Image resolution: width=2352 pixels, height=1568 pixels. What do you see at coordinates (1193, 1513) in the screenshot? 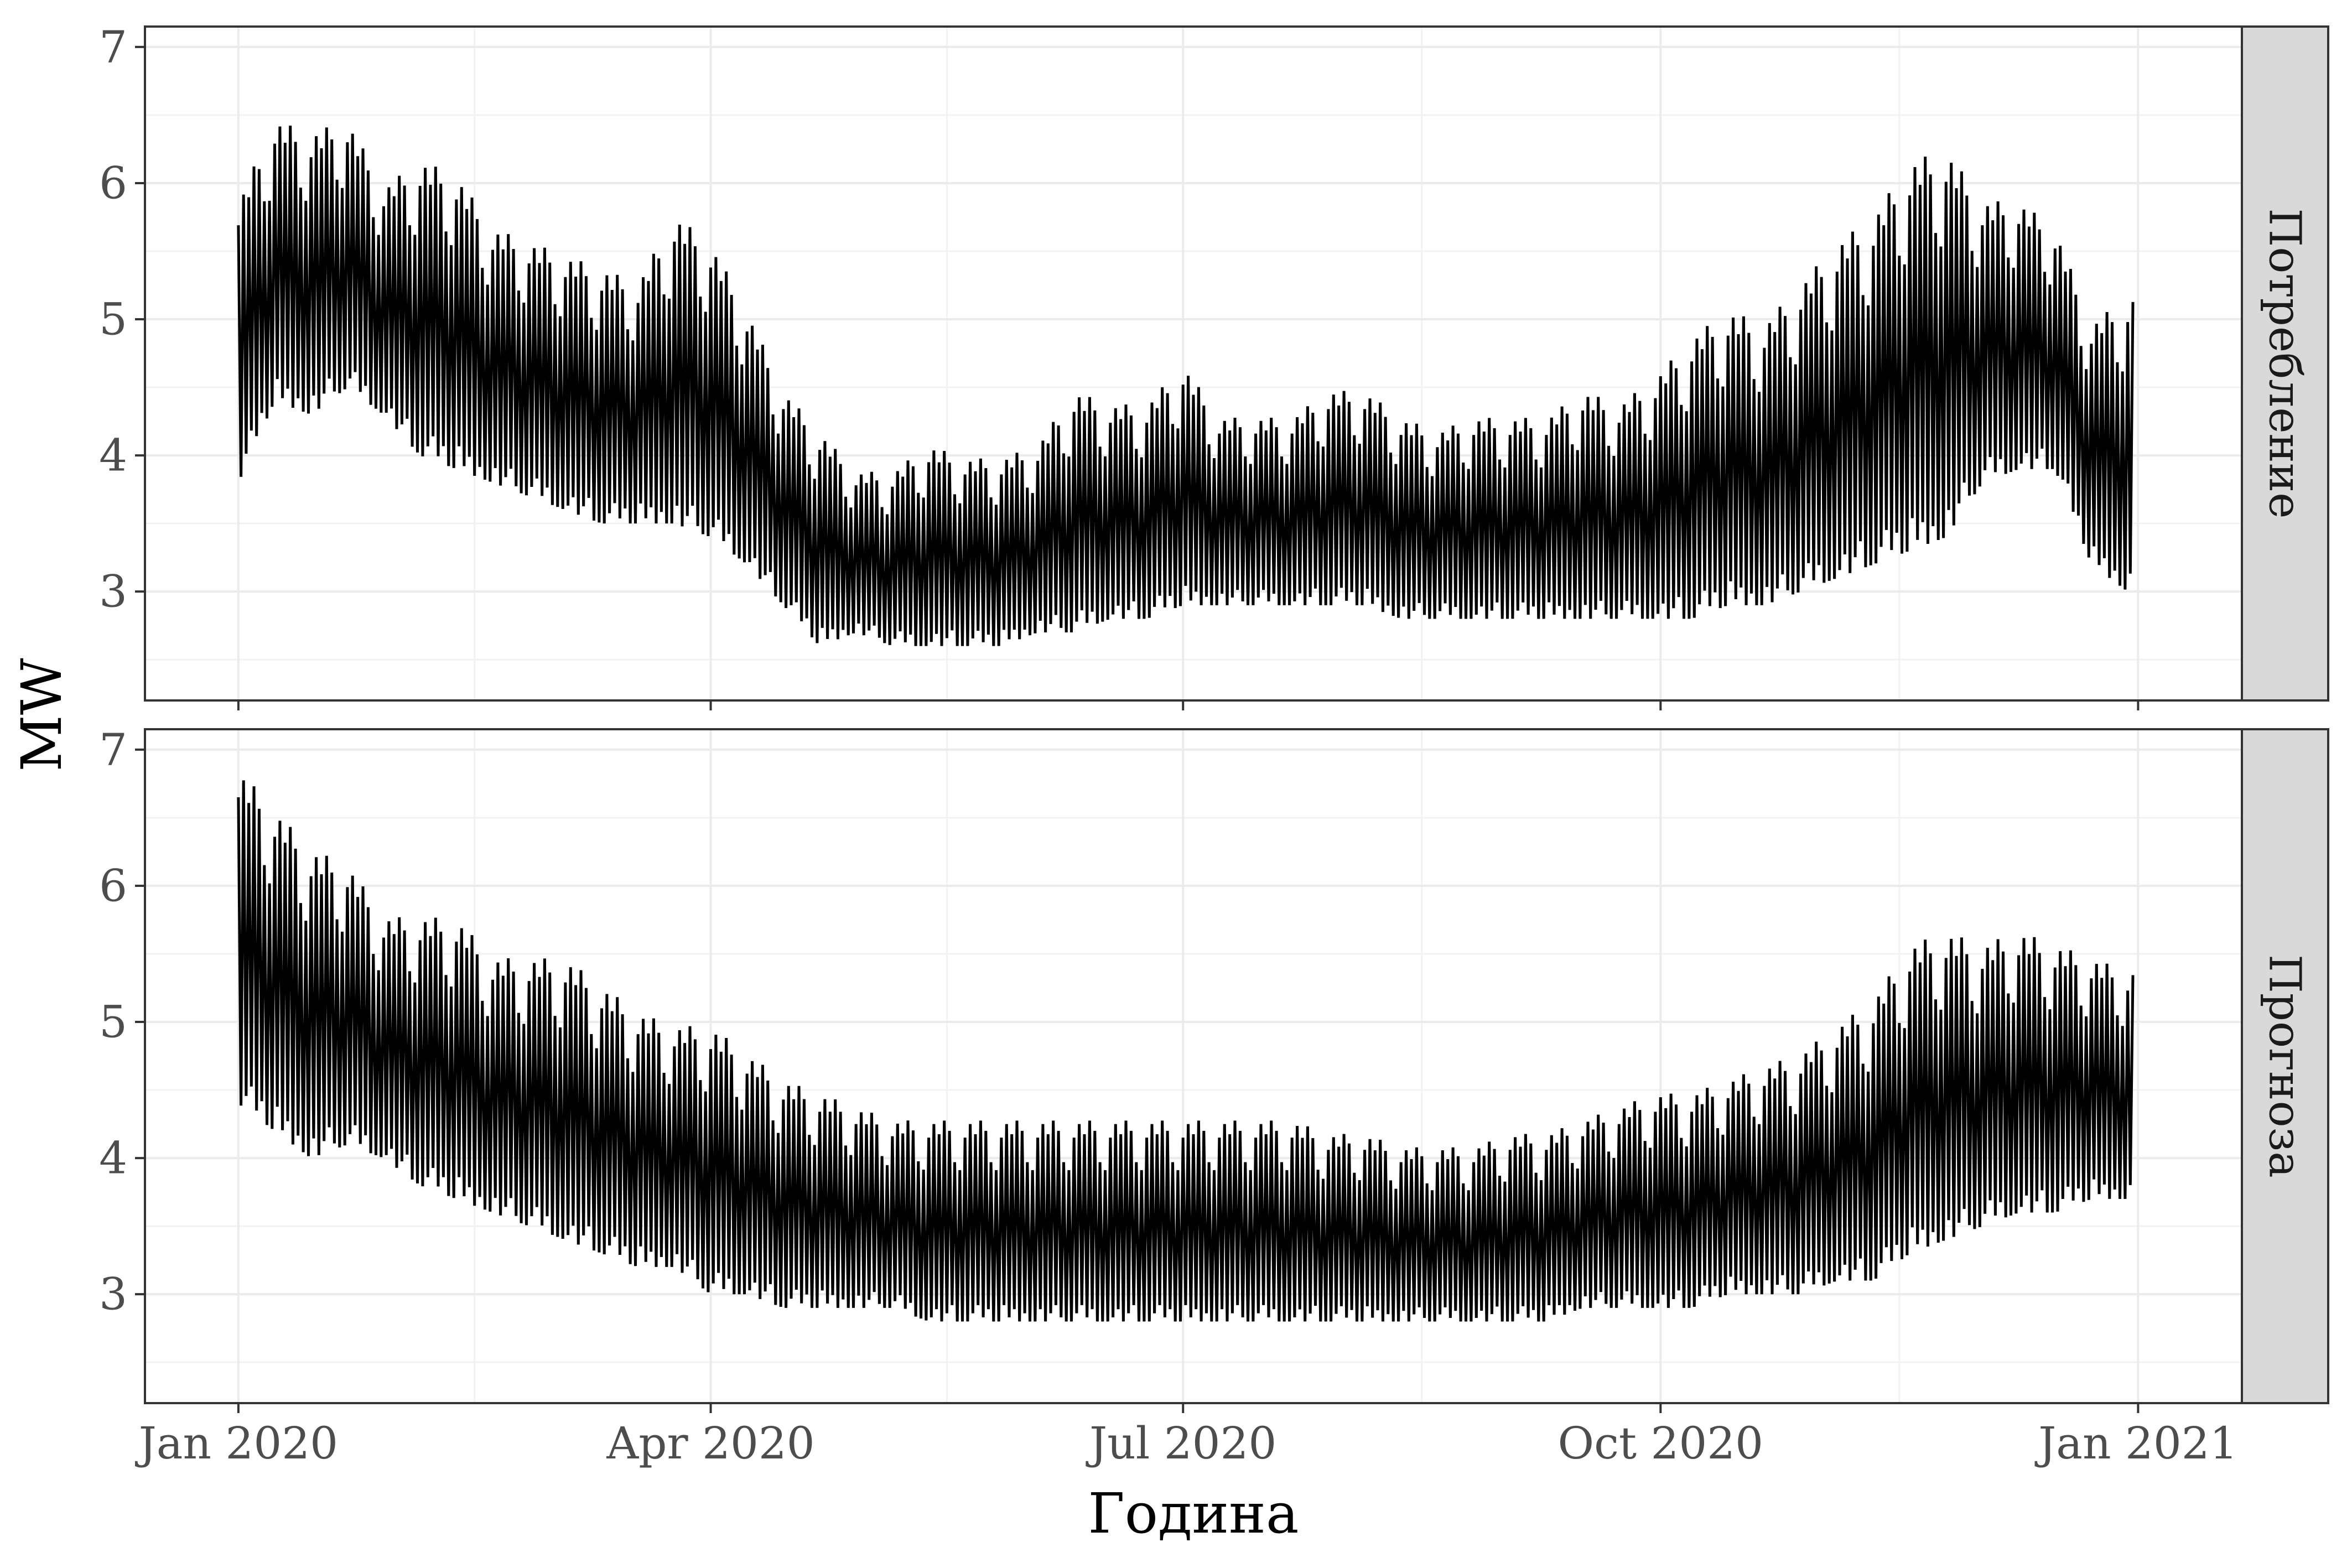
I see `x-axis-title: Година` at bounding box center [1193, 1513].